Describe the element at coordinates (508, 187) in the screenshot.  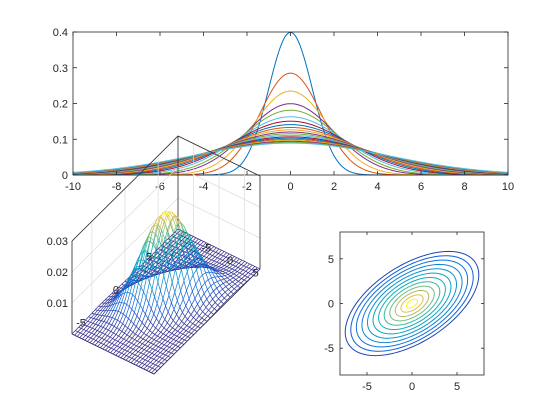
I see `plot1-x-tick-label: 10` at that location.